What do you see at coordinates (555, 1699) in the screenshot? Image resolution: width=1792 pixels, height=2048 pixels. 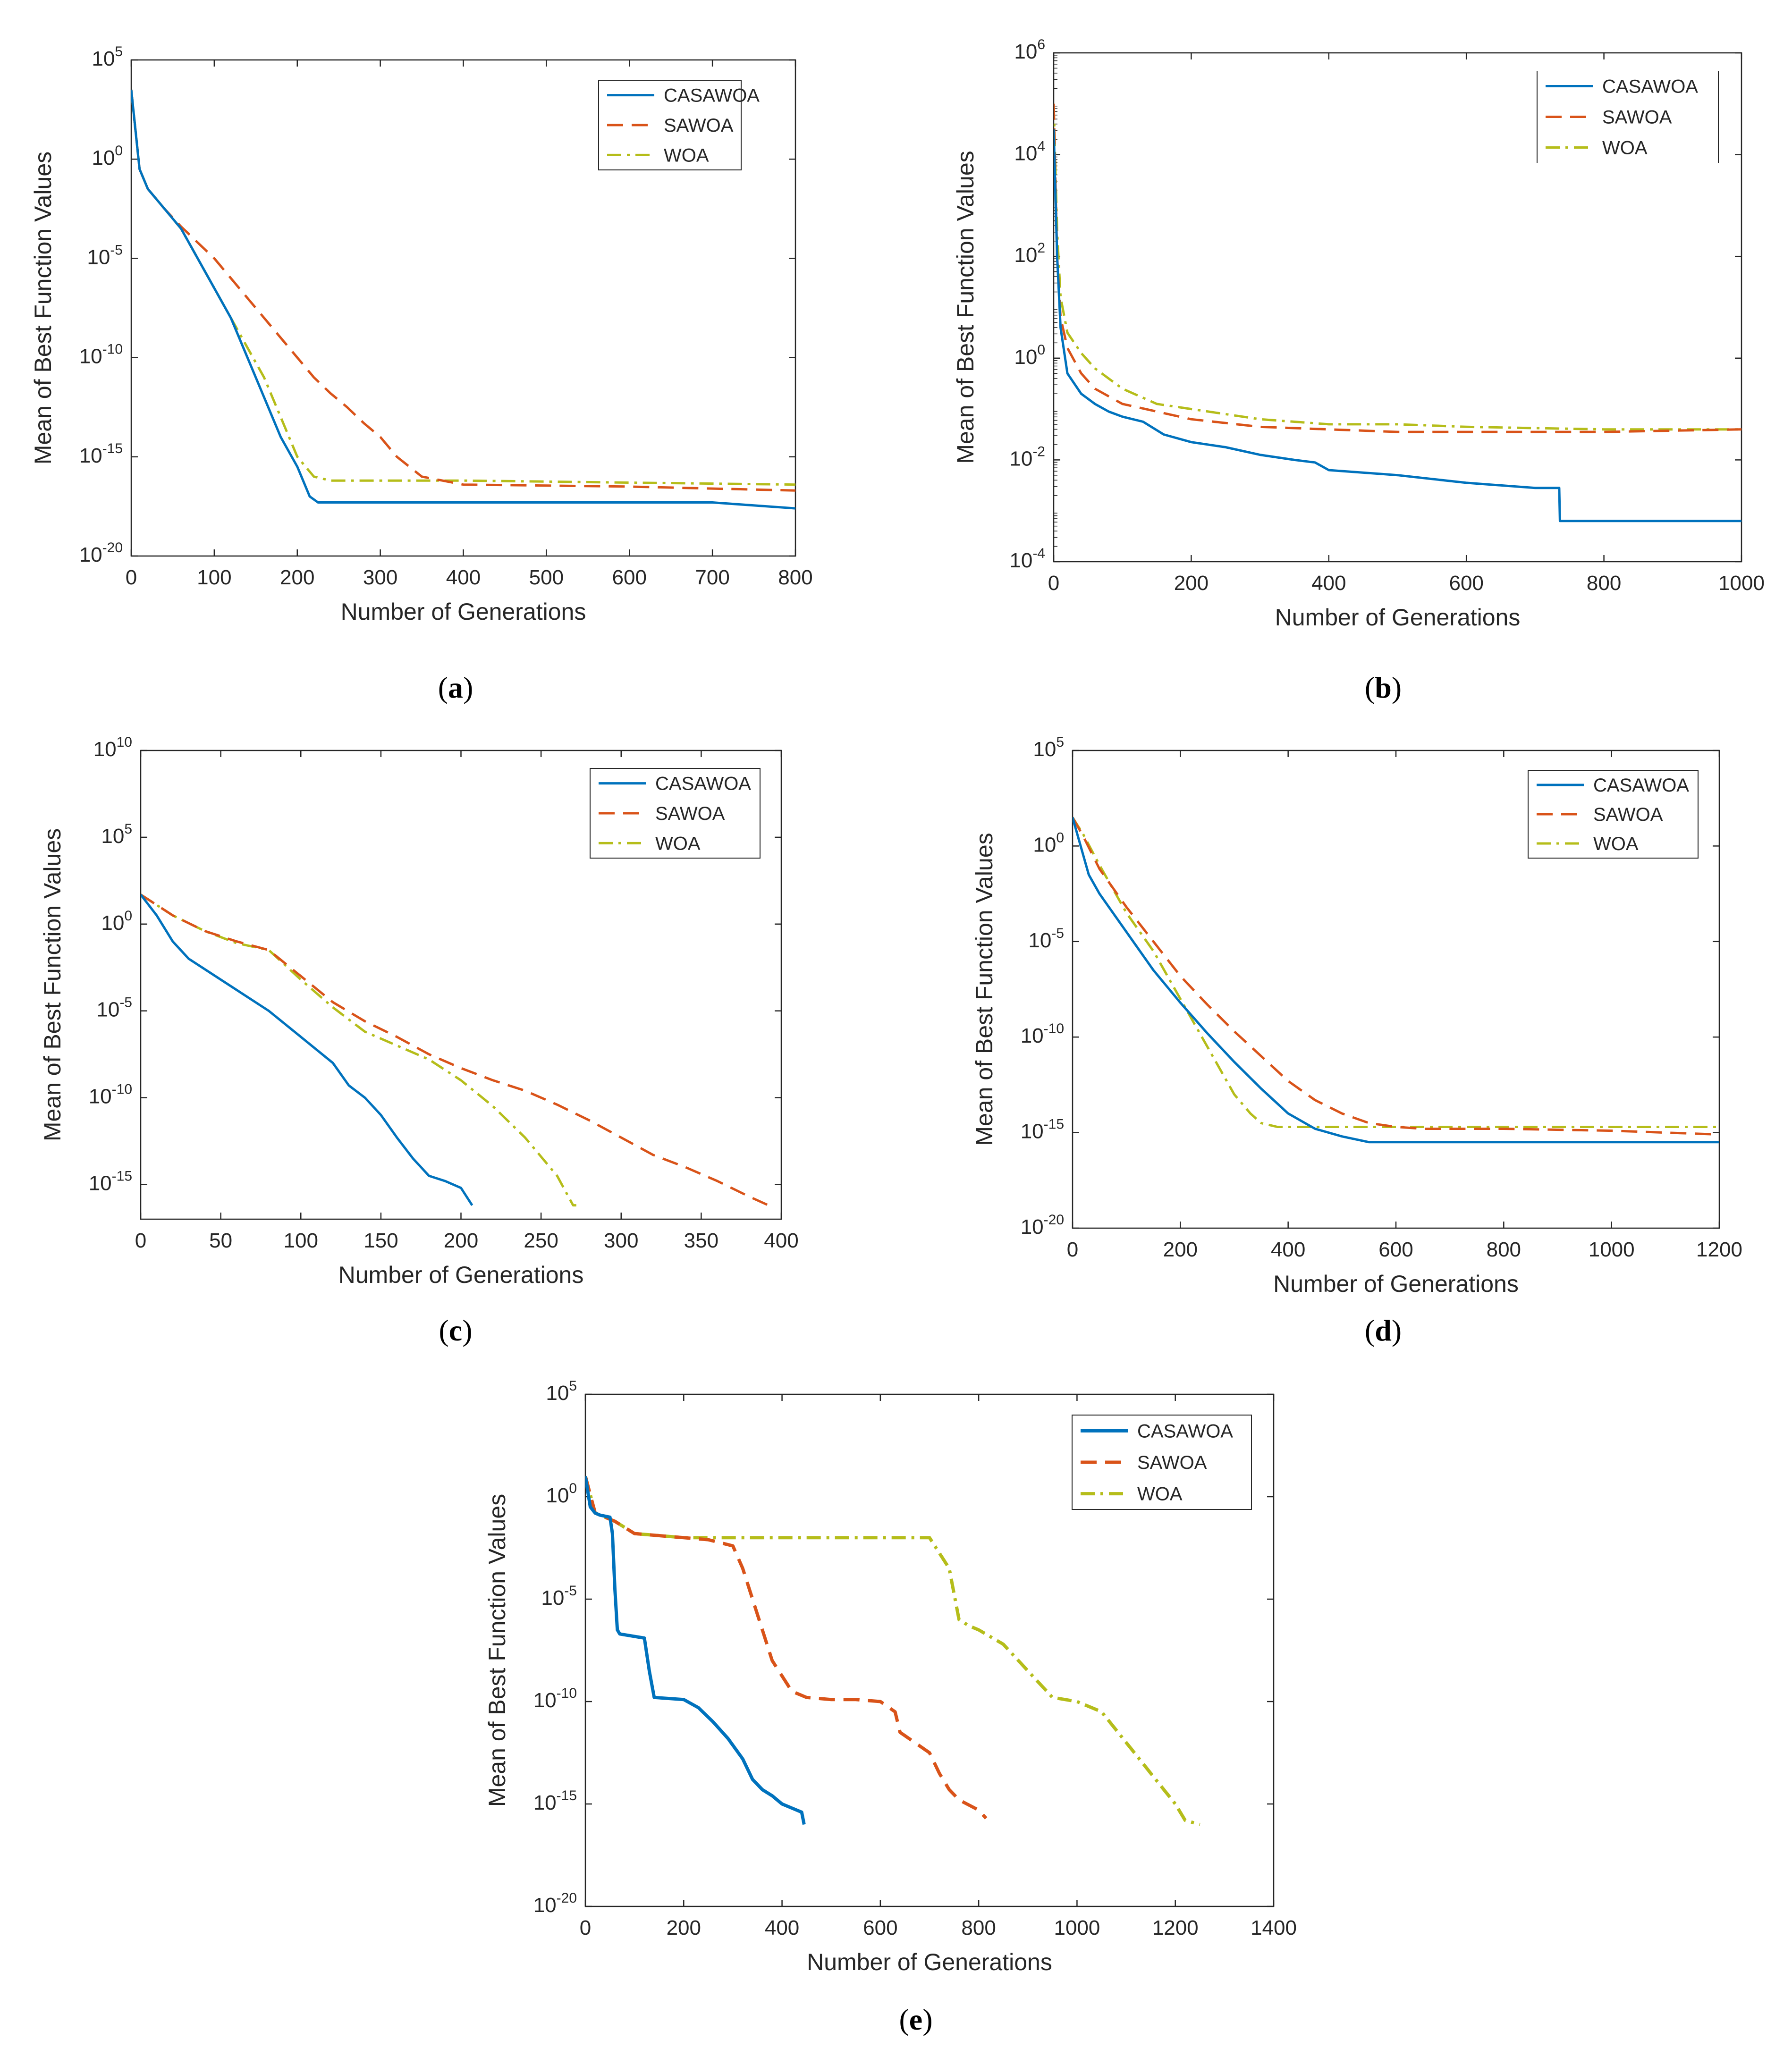 I see `y-tick-label-e-3: 10⁻¹⁰` at bounding box center [555, 1699].